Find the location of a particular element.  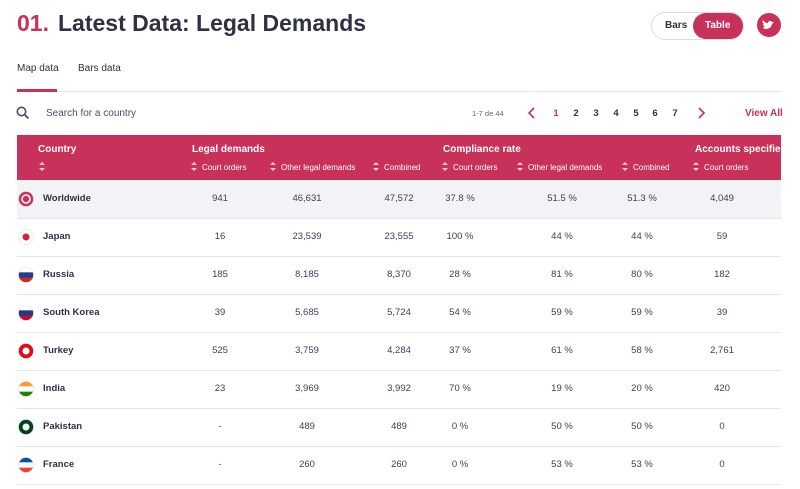

country-name: Worldwide is located at coordinates (67, 198).